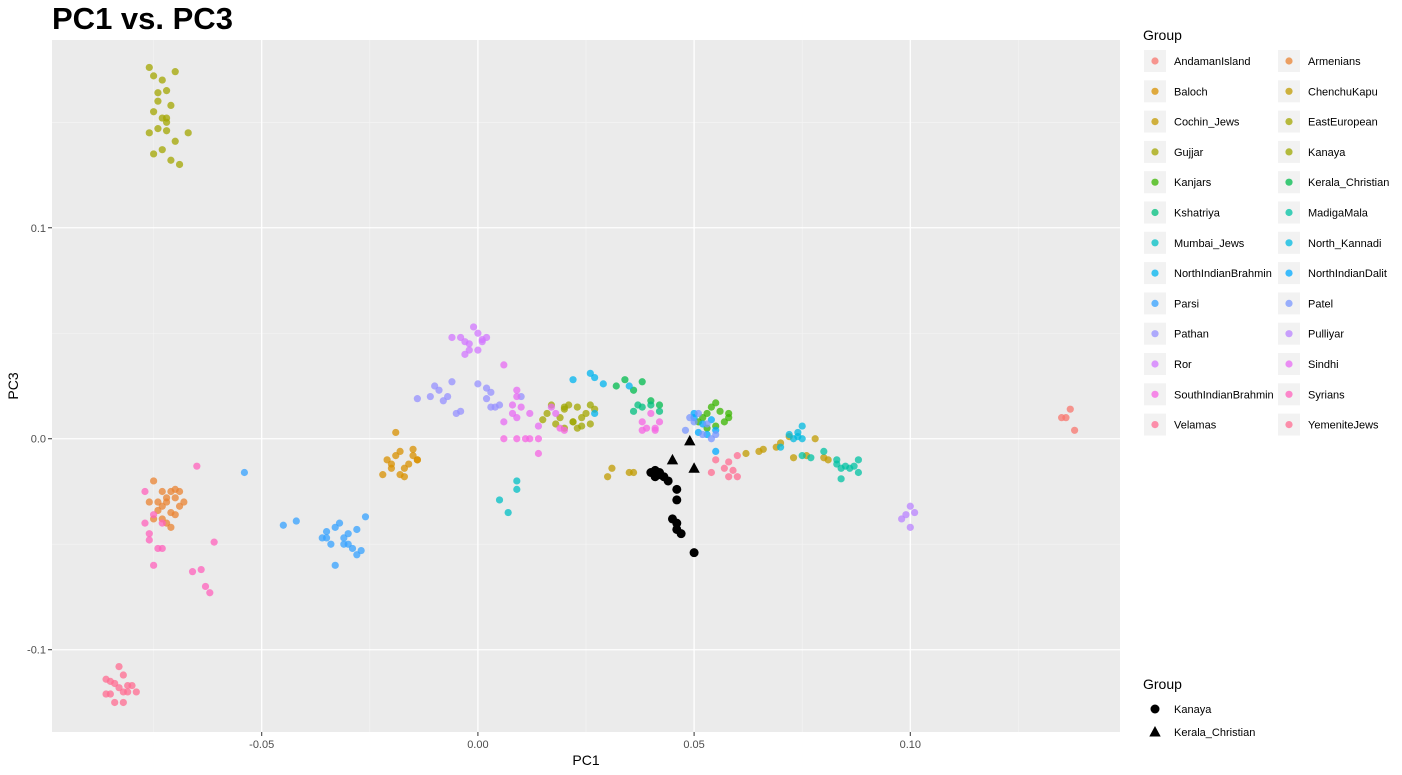  Describe the element at coordinates (1343, 123) in the screenshot. I see `legend-label-EastEuropean: EastEuropean` at that location.